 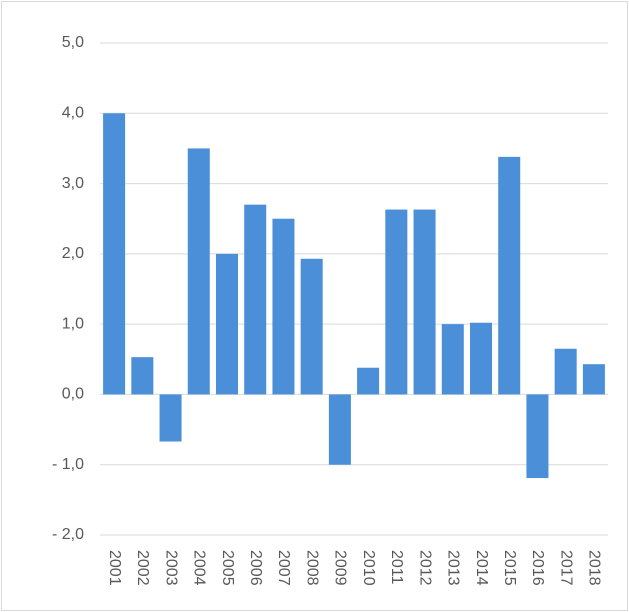 What do you see at coordinates (199, 568) in the screenshot?
I see `x-tick-label: 2004` at bounding box center [199, 568].